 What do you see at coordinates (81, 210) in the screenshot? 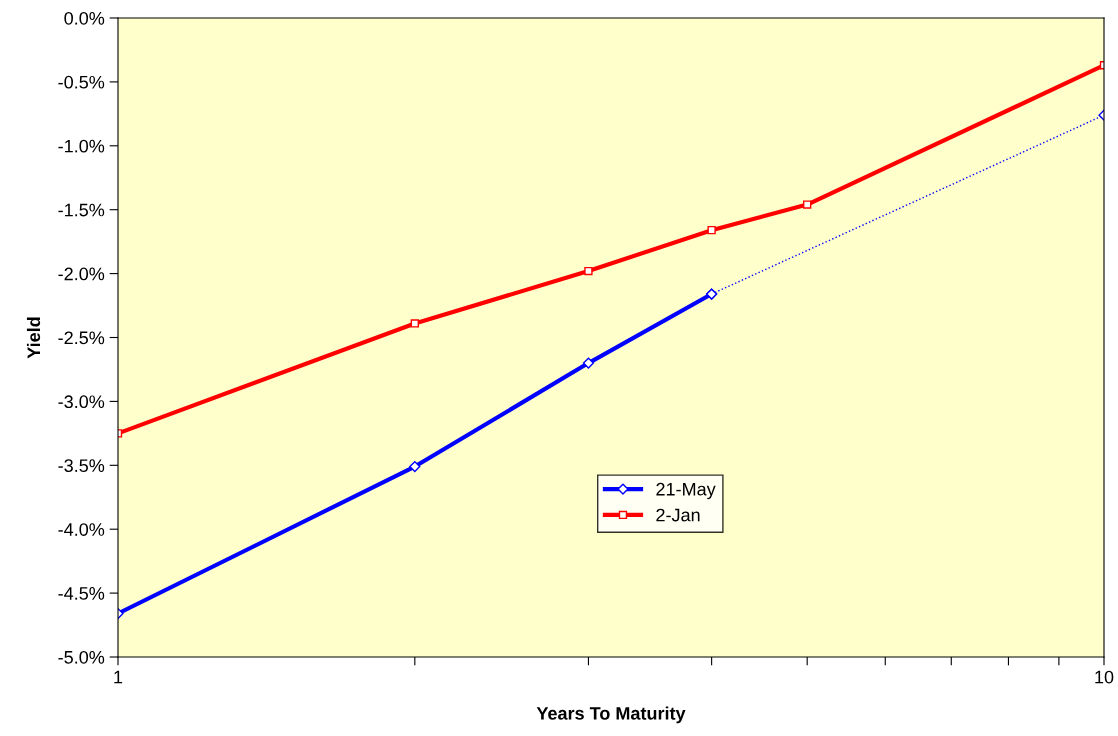
I see `y-tick-label: -1.5%` at bounding box center [81, 210].